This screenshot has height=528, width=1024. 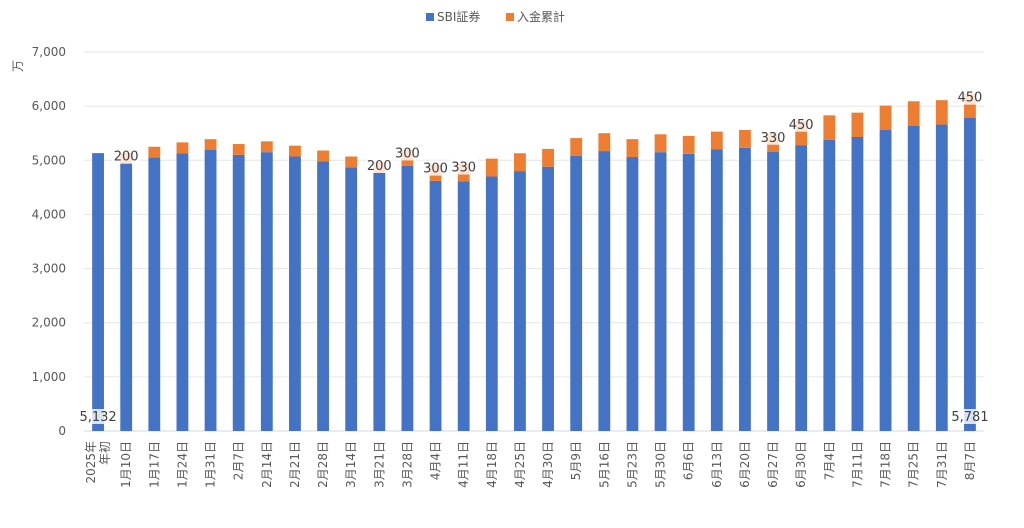 What do you see at coordinates (914, 464) in the screenshot?
I see `x-tick-label: 7月25日` at bounding box center [914, 464].